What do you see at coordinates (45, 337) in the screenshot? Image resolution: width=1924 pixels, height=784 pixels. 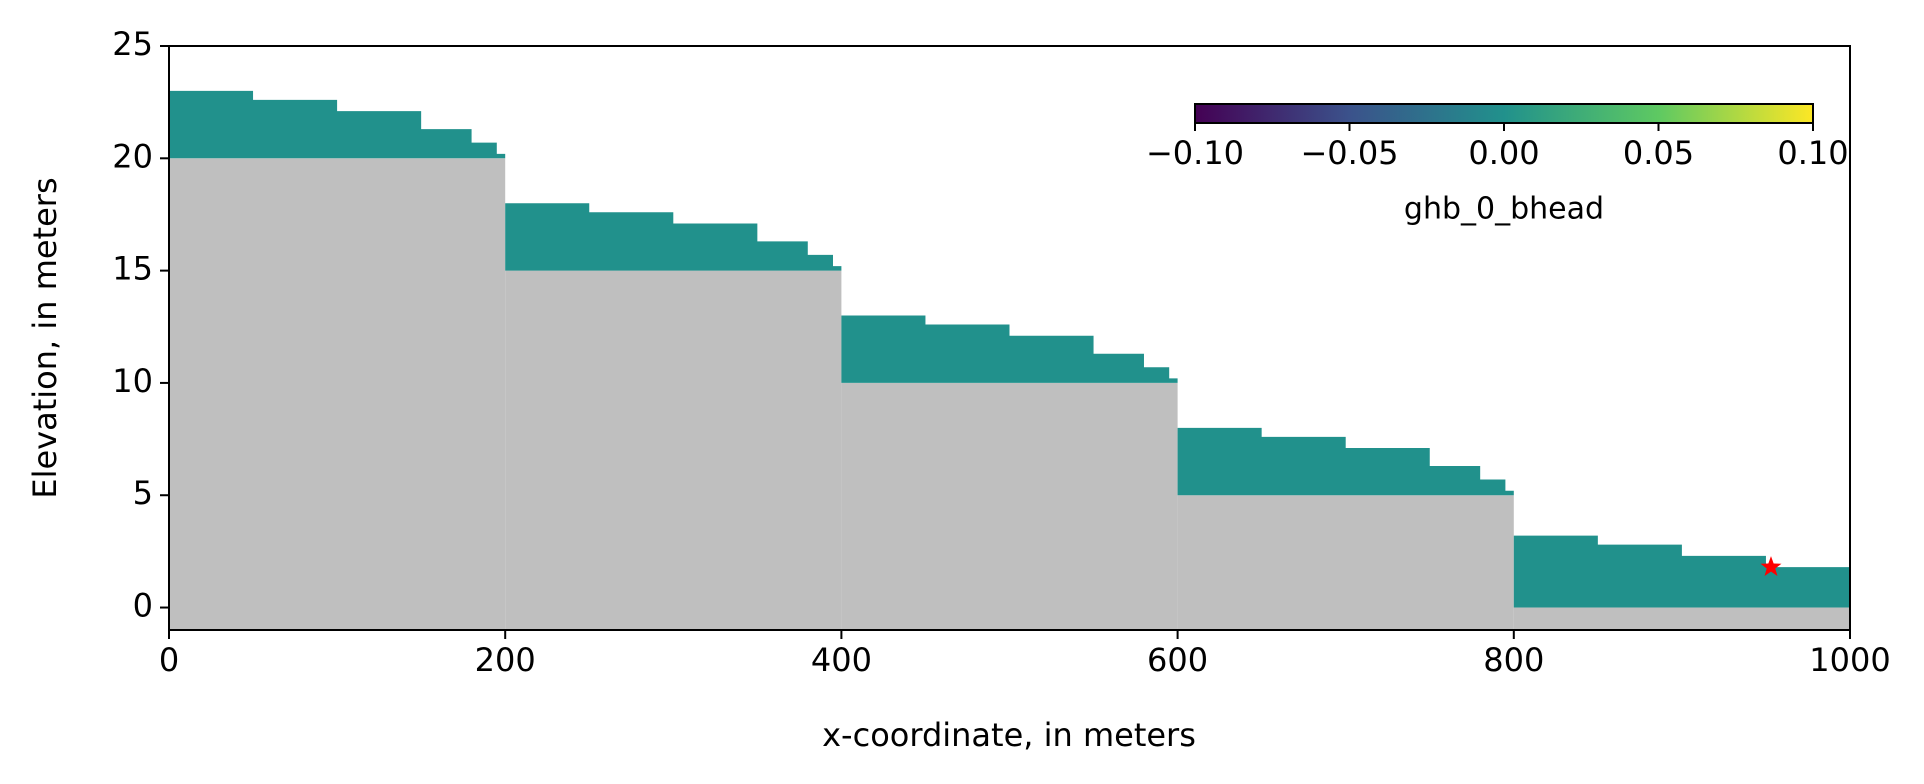 I see `y-axis-label: Elevation, in meters` at bounding box center [45, 337].